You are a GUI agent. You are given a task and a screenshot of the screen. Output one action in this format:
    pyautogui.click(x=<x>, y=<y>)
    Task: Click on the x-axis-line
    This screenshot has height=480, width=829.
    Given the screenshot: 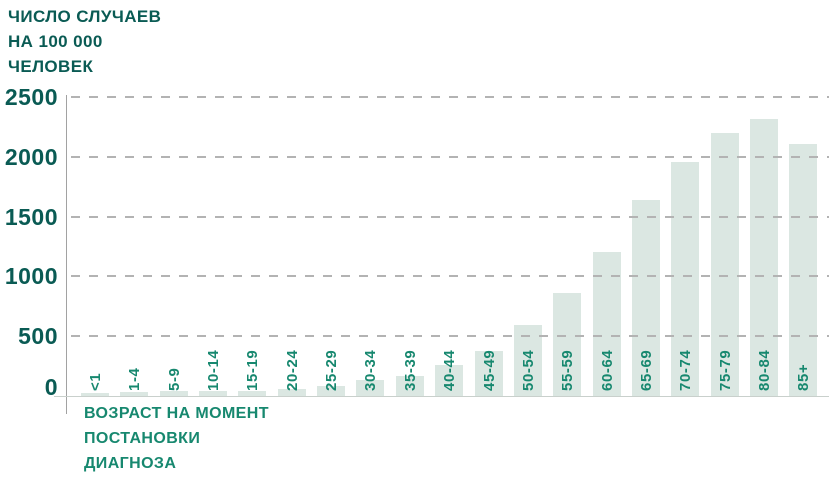 What is the action you would take?
    pyautogui.click(x=441, y=396)
    